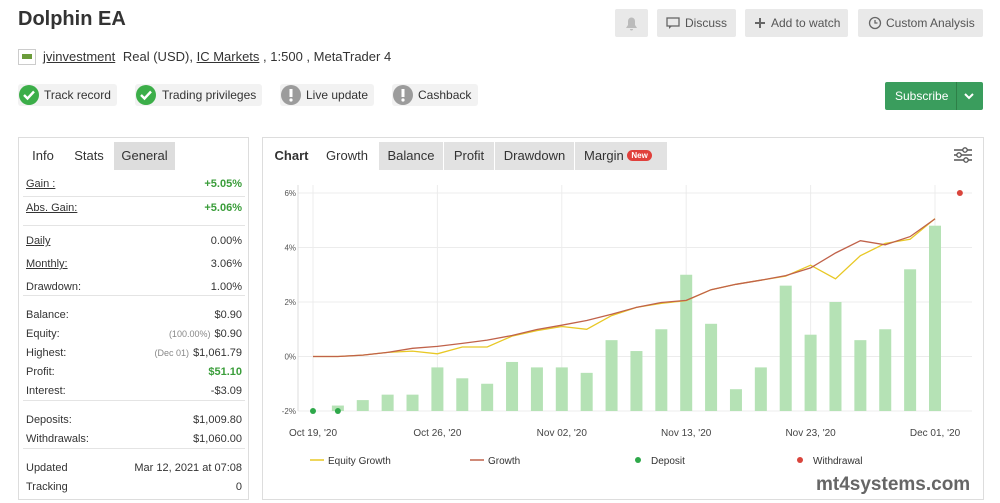 The height and width of the screenshot is (503, 1000). What do you see at coordinates (134, 208) in the screenshot?
I see `stat-row: Abs. Gain: +5.06%` at bounding box center [134, 208].